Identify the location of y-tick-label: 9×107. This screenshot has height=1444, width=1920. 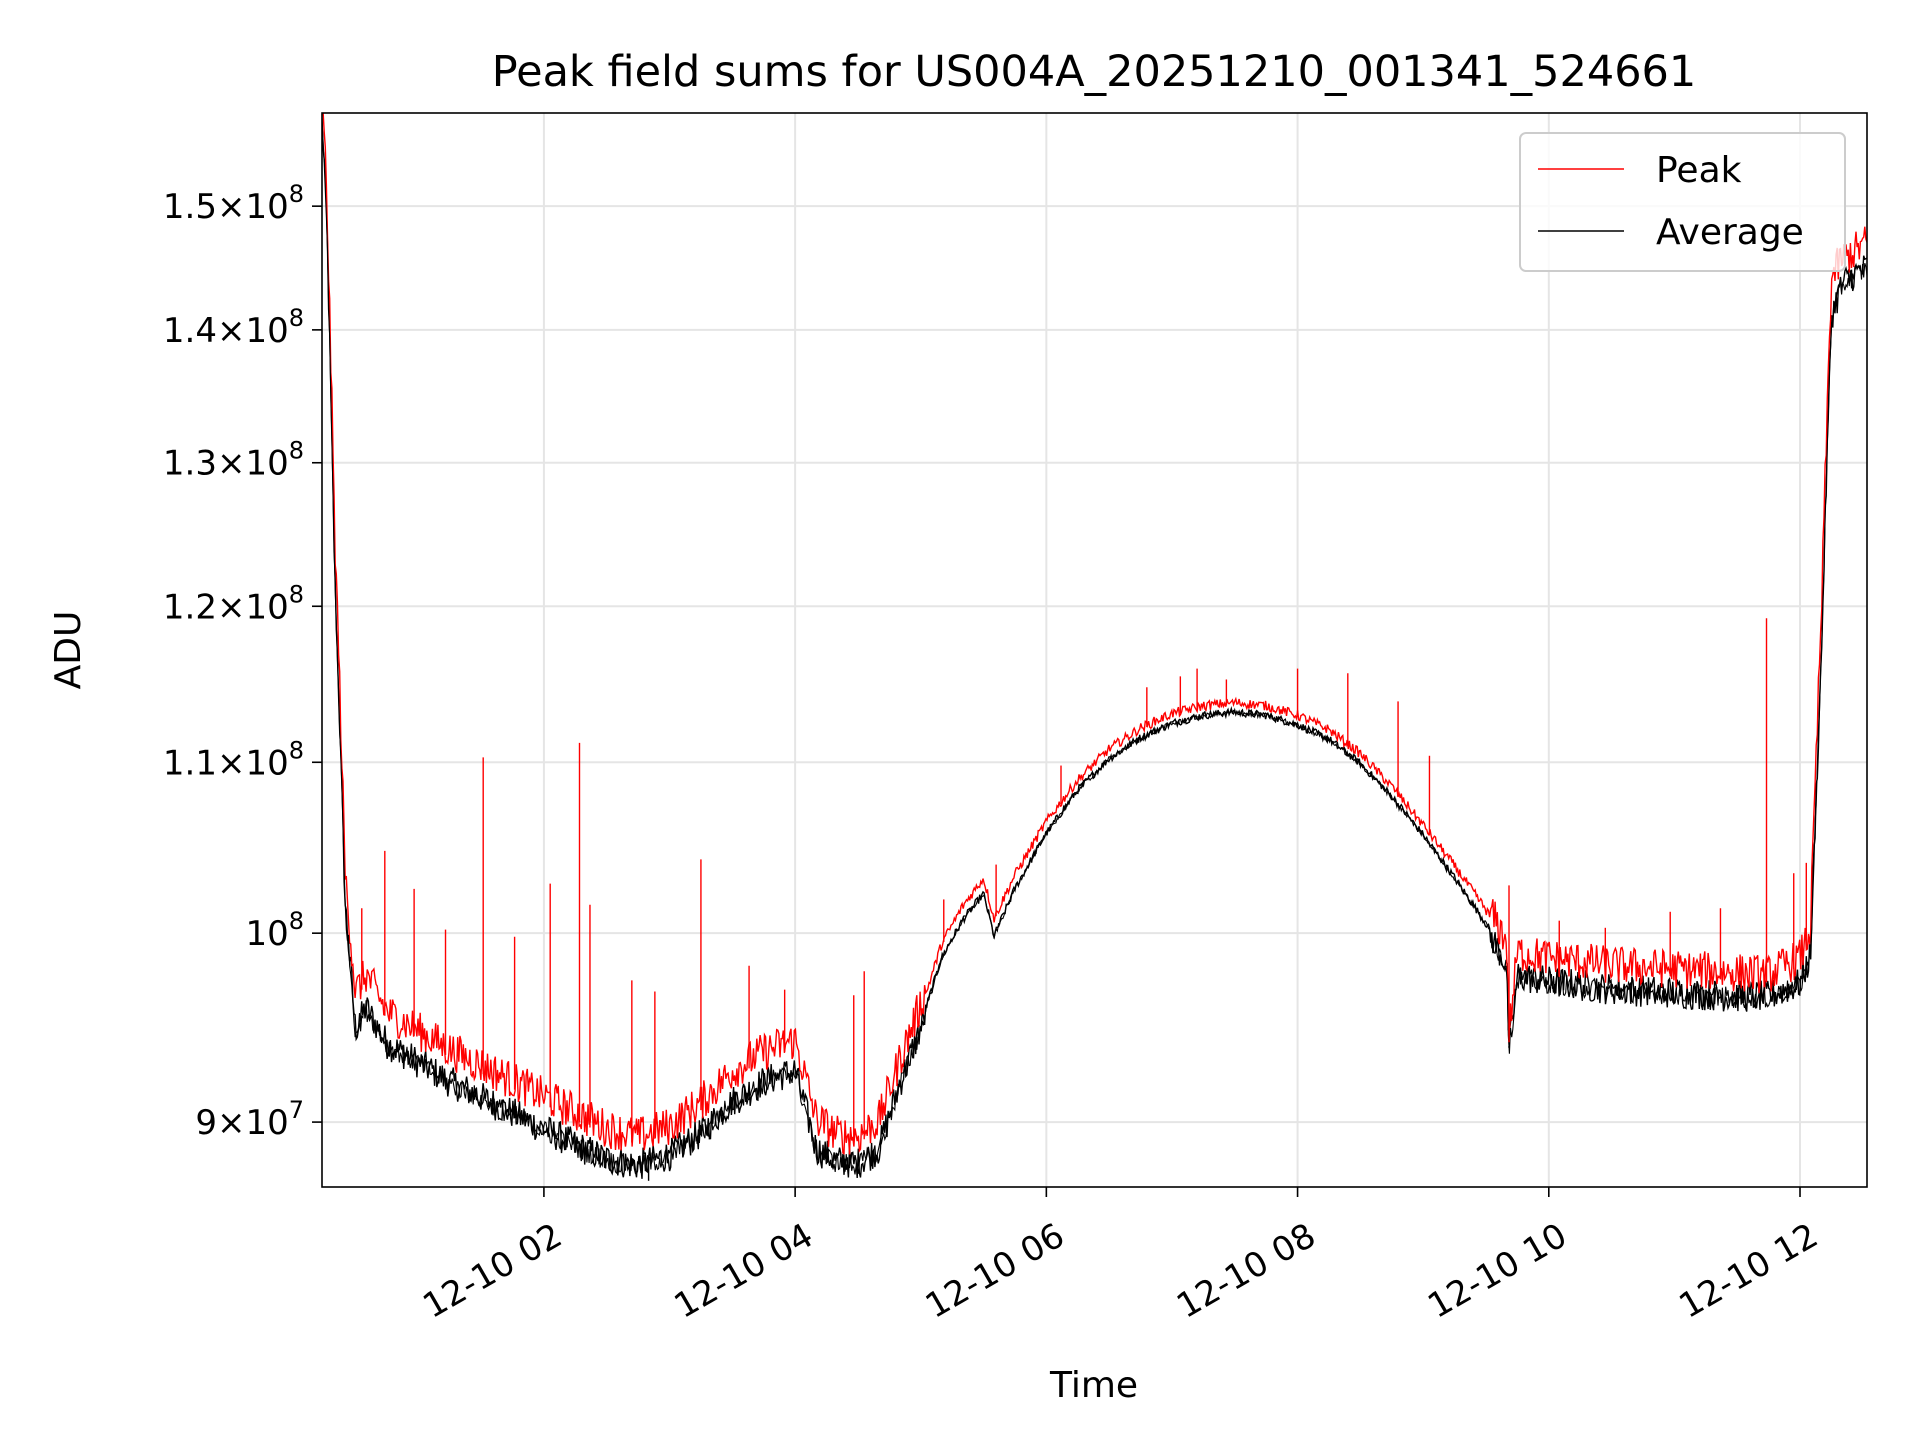
(249, 1119).